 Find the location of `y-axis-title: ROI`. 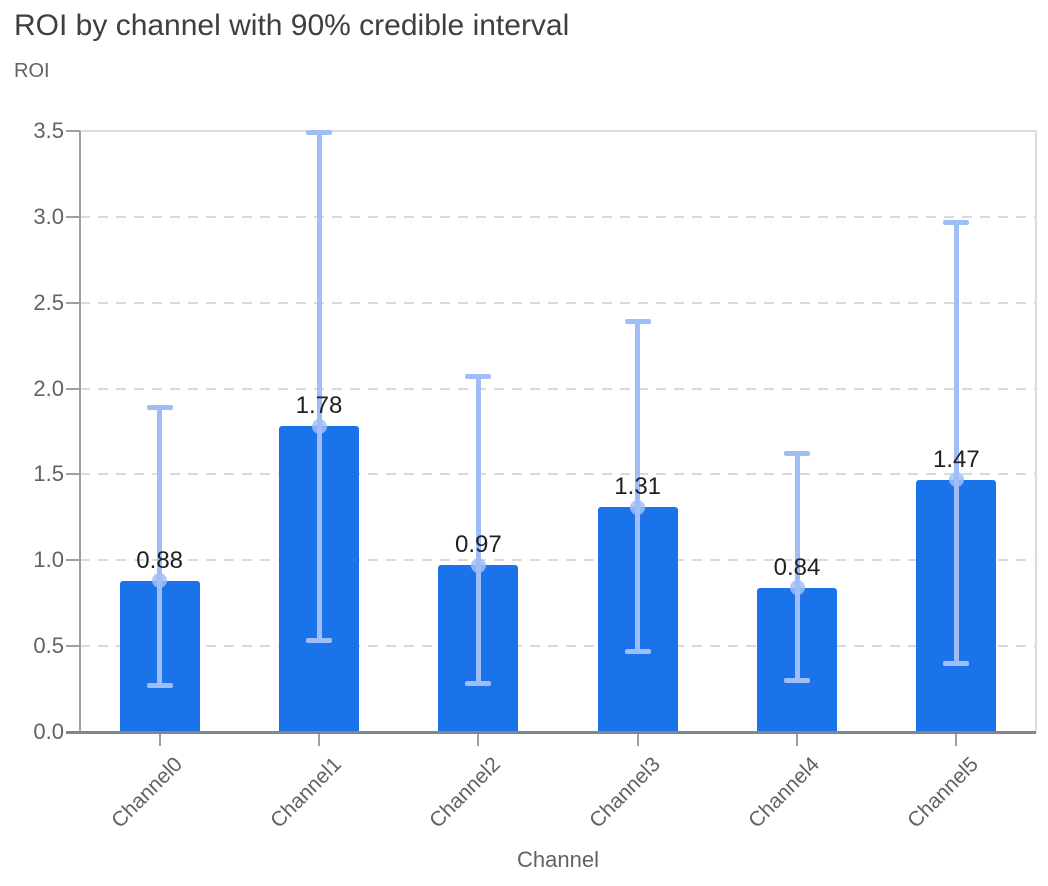

y-axis-title: ROI is located at coordinates (32, 71).